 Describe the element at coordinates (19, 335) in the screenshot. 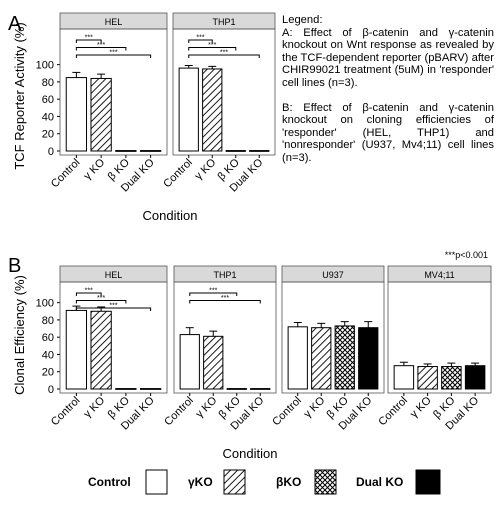

I see `y-axis-label-b: Clonal Efficiency (%)` at that location.